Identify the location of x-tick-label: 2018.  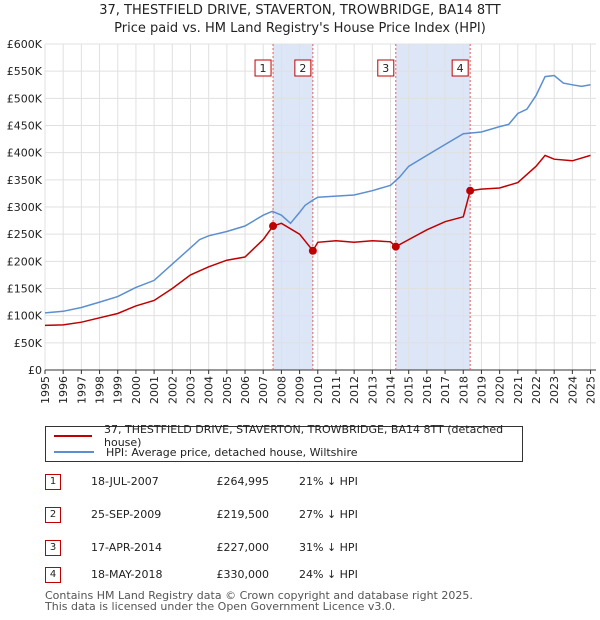
(463, 390).